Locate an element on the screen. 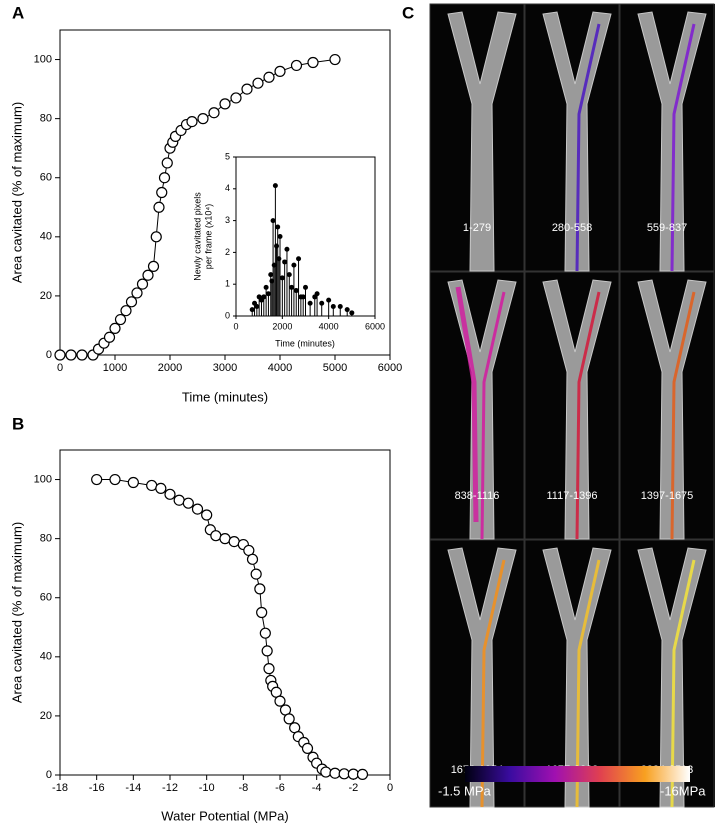  y-axis-label: Area cavitated (% of maximum) is located at coordinates (16, 612).